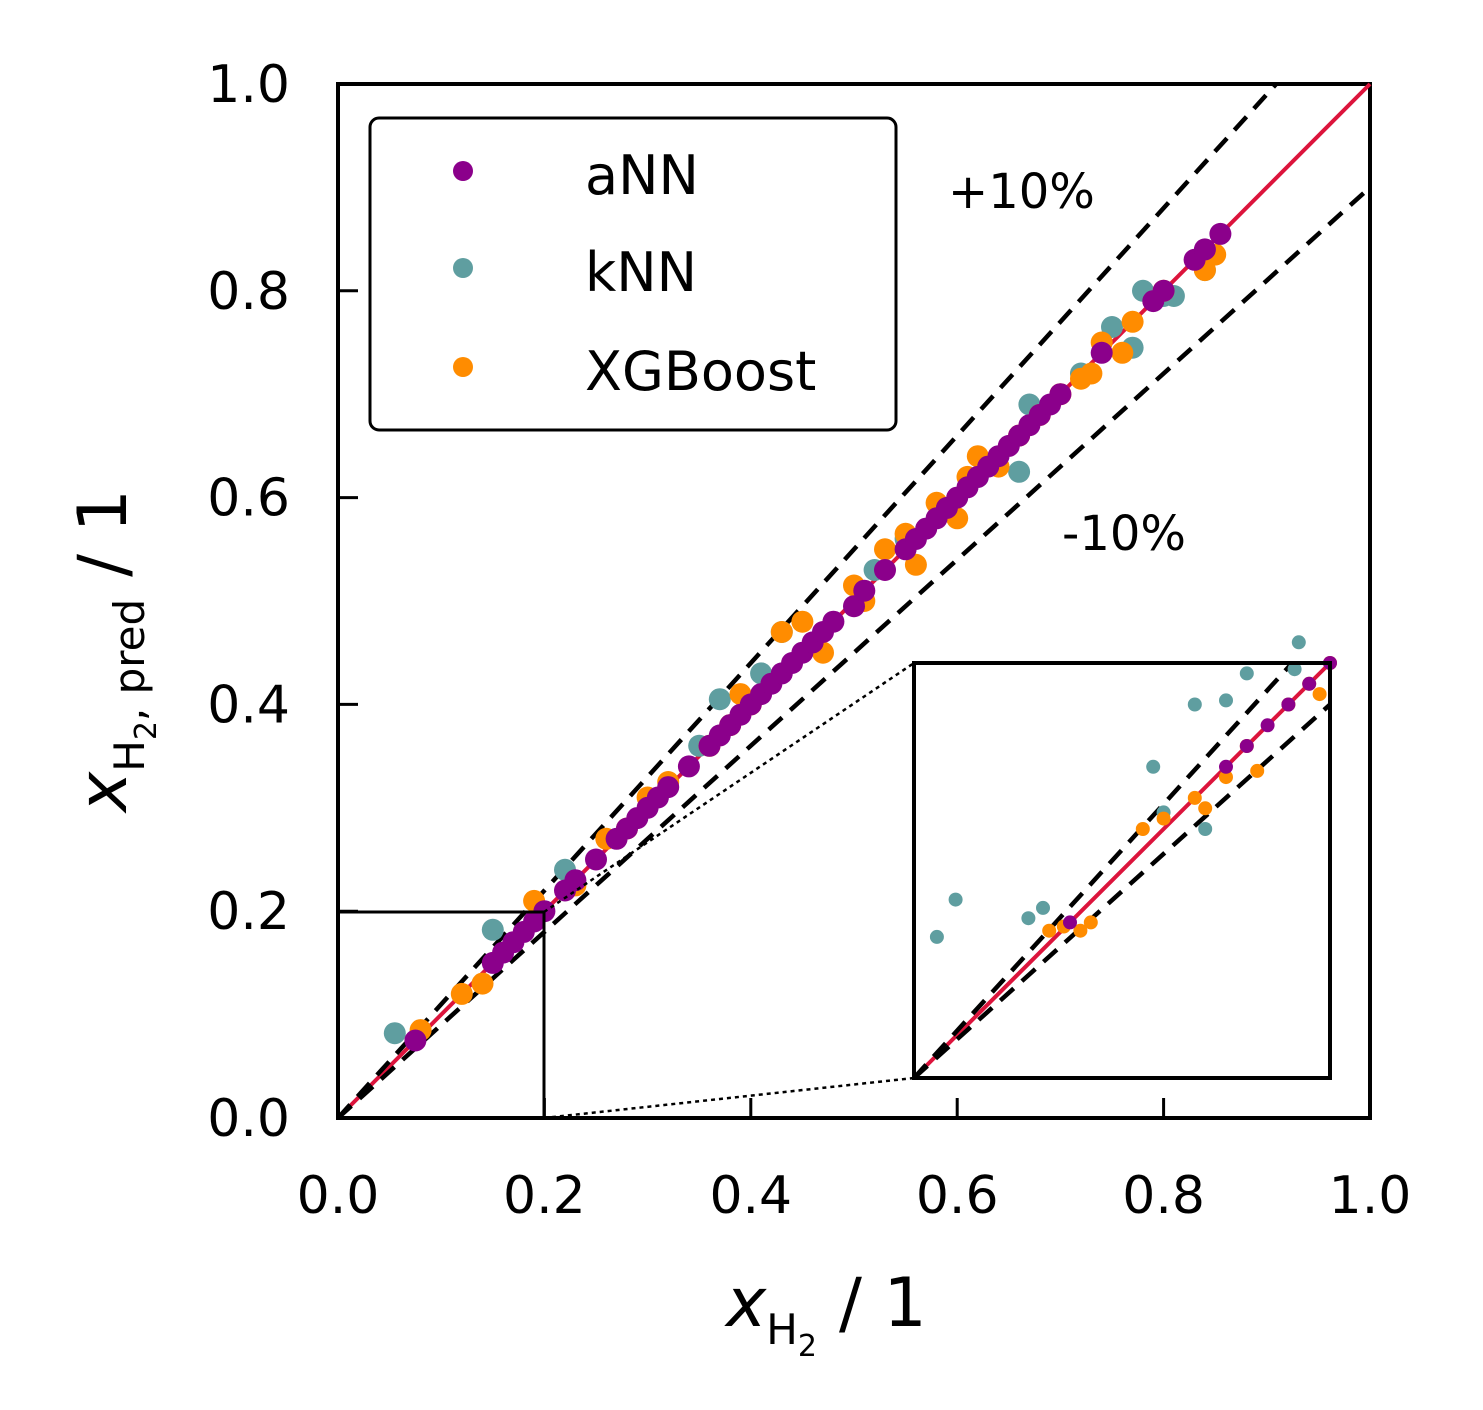 This screenshot has width=1483, height=1410. I want to click on inset-frame, so click(1122, 870).